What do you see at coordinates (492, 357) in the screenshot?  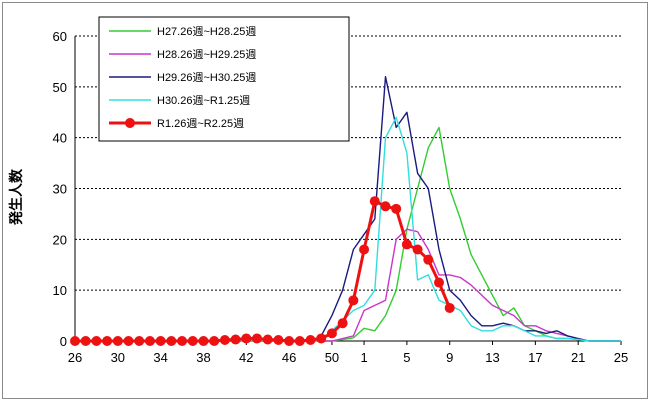 I see `x-tick-label: 13` at bounding box center [492, 357].